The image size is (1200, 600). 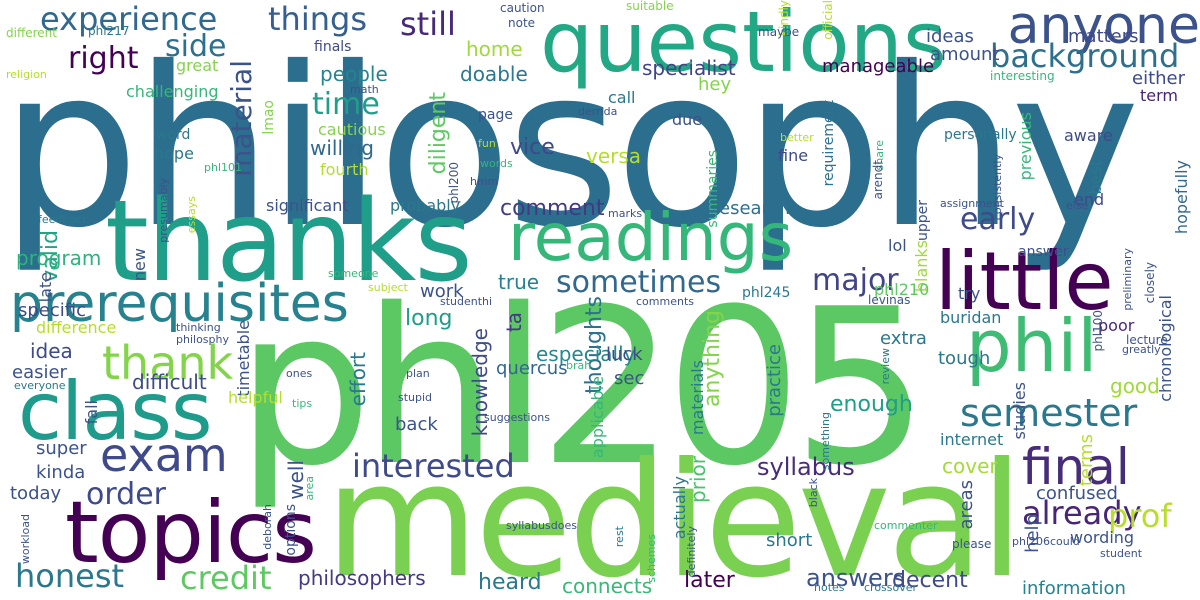 What do you see at coordinates (1103, 36) in the screenshot?
I see `word: matters` at bounding box center [1103, 36].